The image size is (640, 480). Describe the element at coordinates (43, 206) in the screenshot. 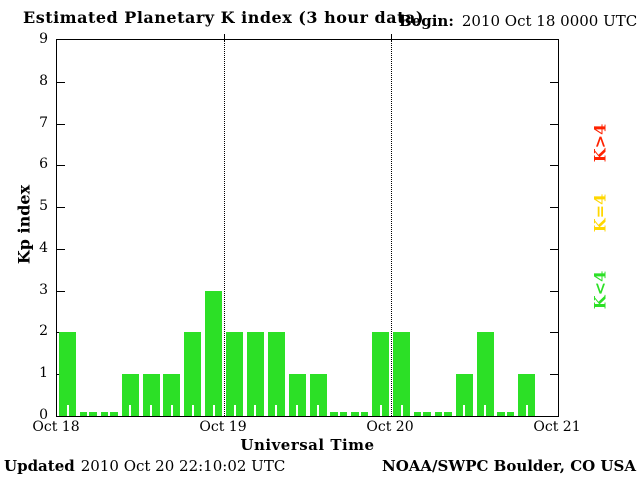

I see `y-tick-label: 5` at that location.